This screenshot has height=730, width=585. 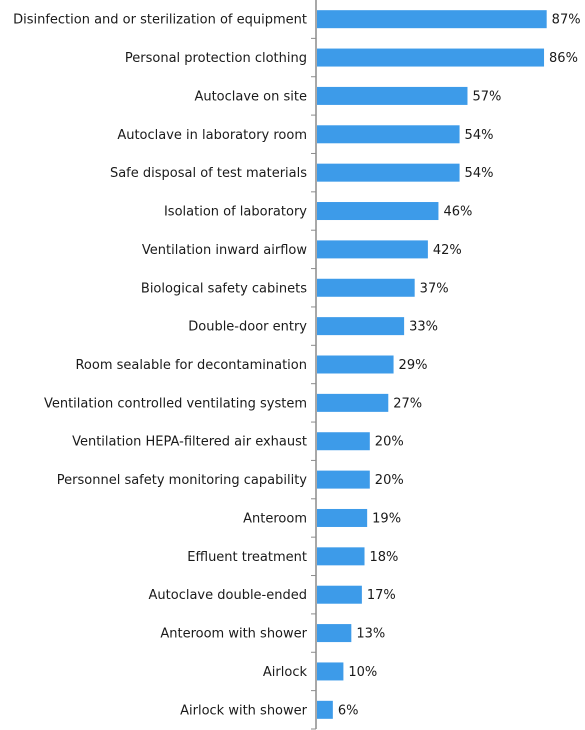 What do you see at coordinates (191, 365) in the screenshot?
I see `category-label: Room sealable for decontamination` at bounding box center [191, 365].